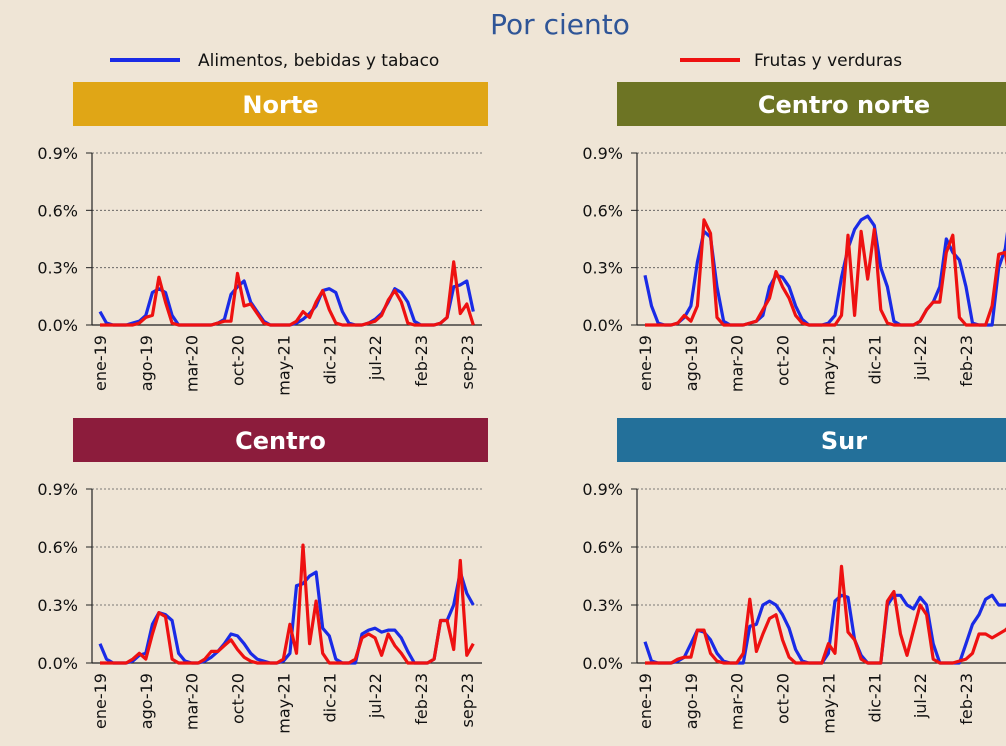 The height and width of the screenshot is (746, 1006). I want to click on panel-title: Norte, so click(280, 105).